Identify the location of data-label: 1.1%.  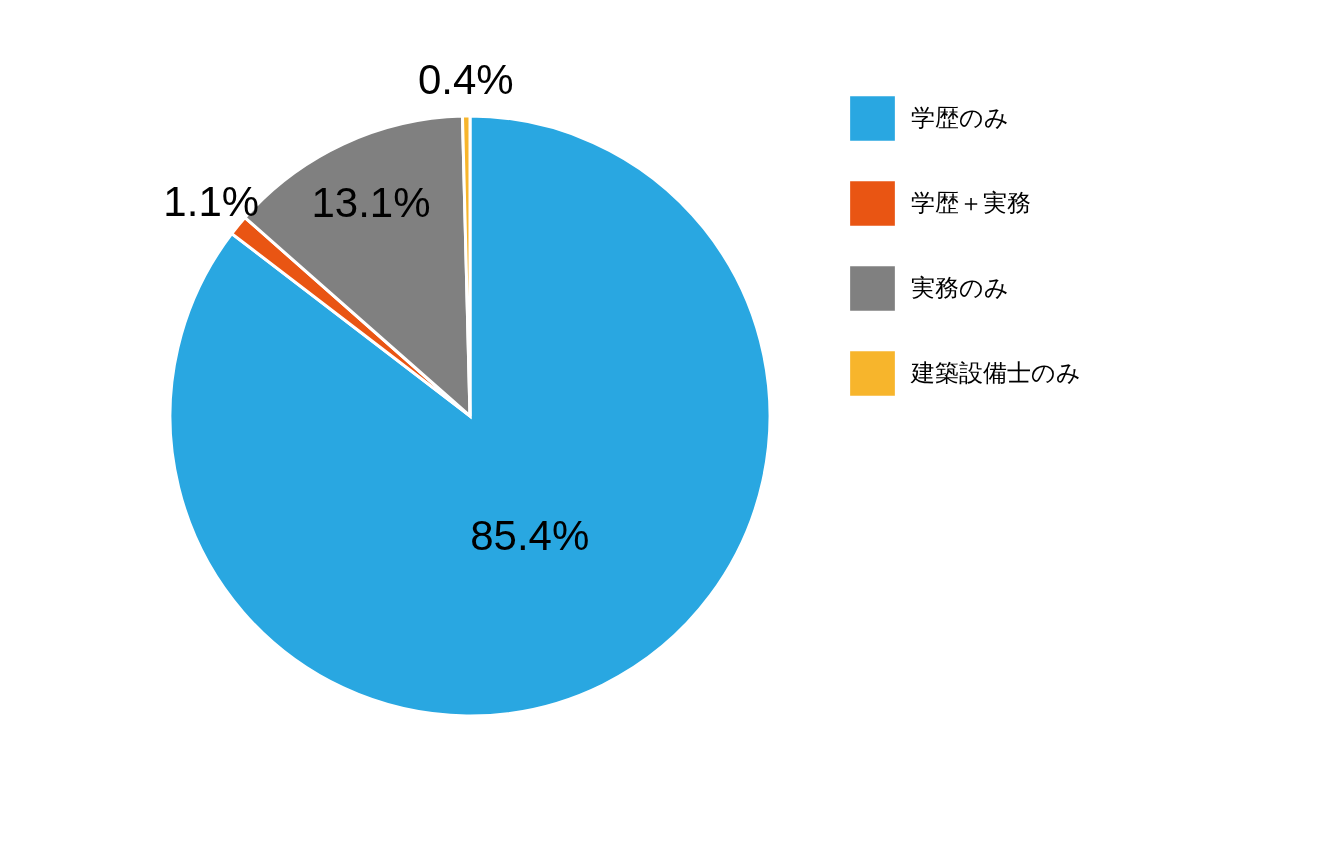
(211, 202).